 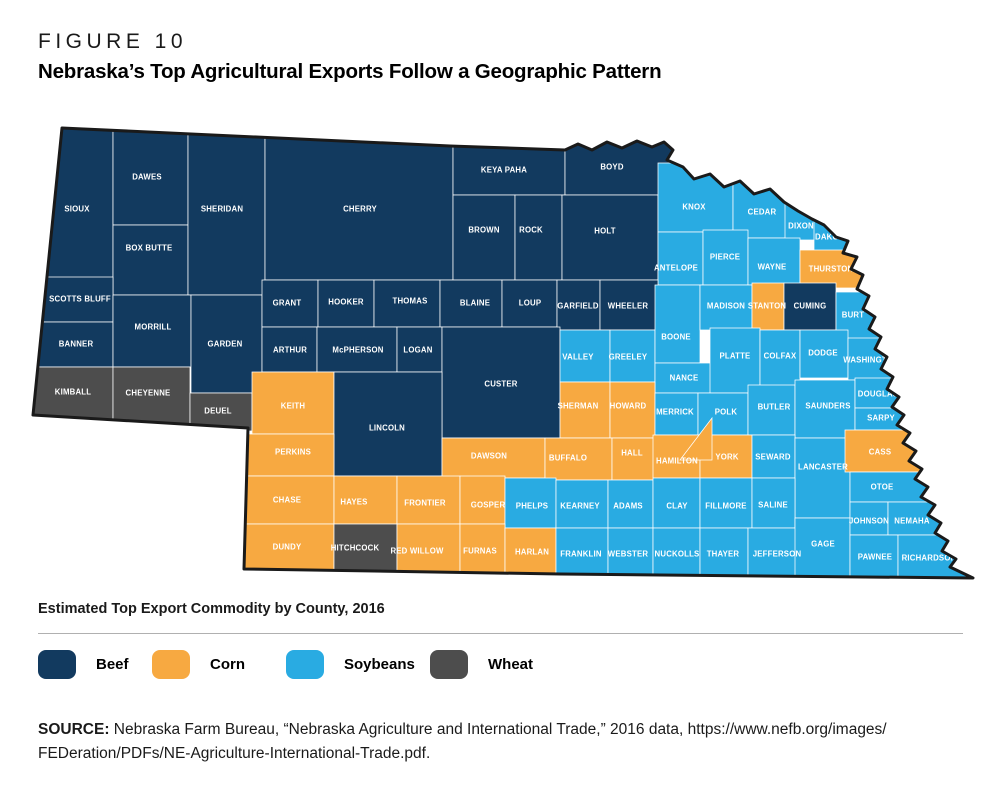 I want to click on county-nuckolls, so click(x=676, y=552).